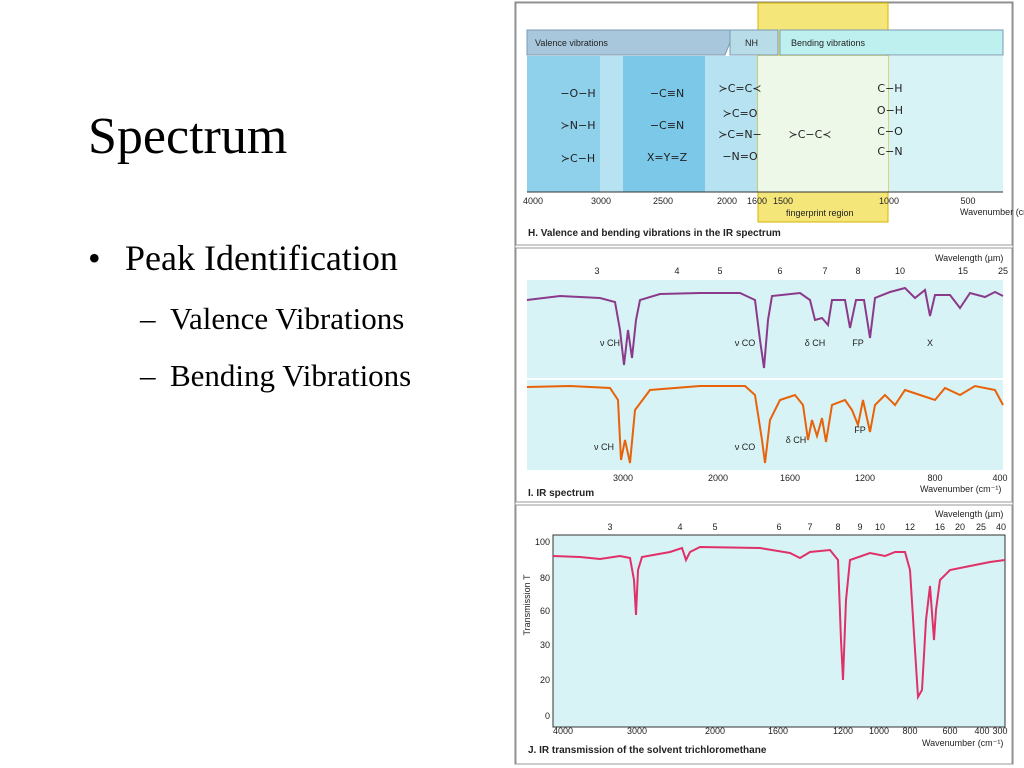  I want to click on tick-label: 60, so click(545, 611).